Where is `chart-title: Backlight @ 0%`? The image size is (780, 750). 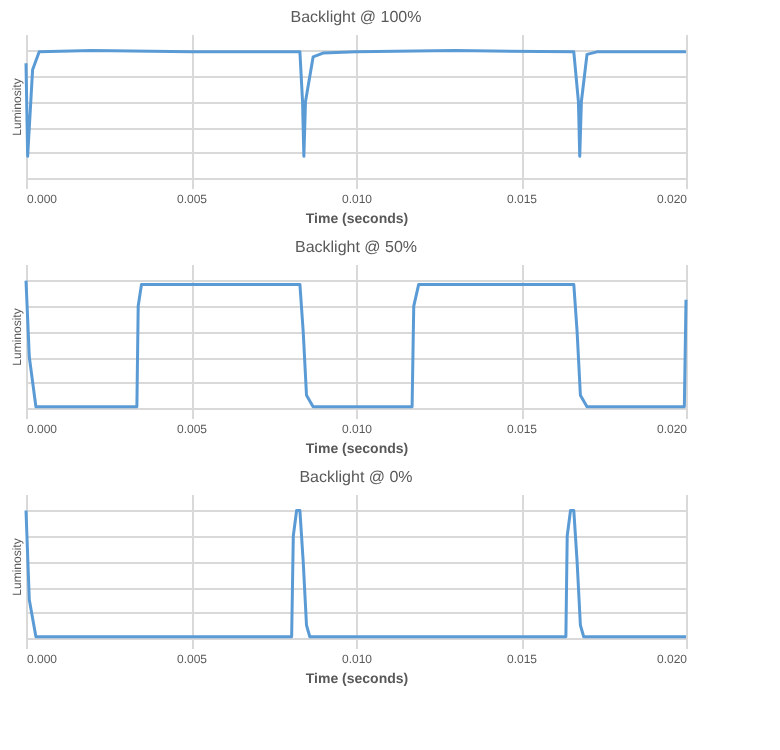 chart-title: Backlight @ 0% is located at coordinates (356, 477).